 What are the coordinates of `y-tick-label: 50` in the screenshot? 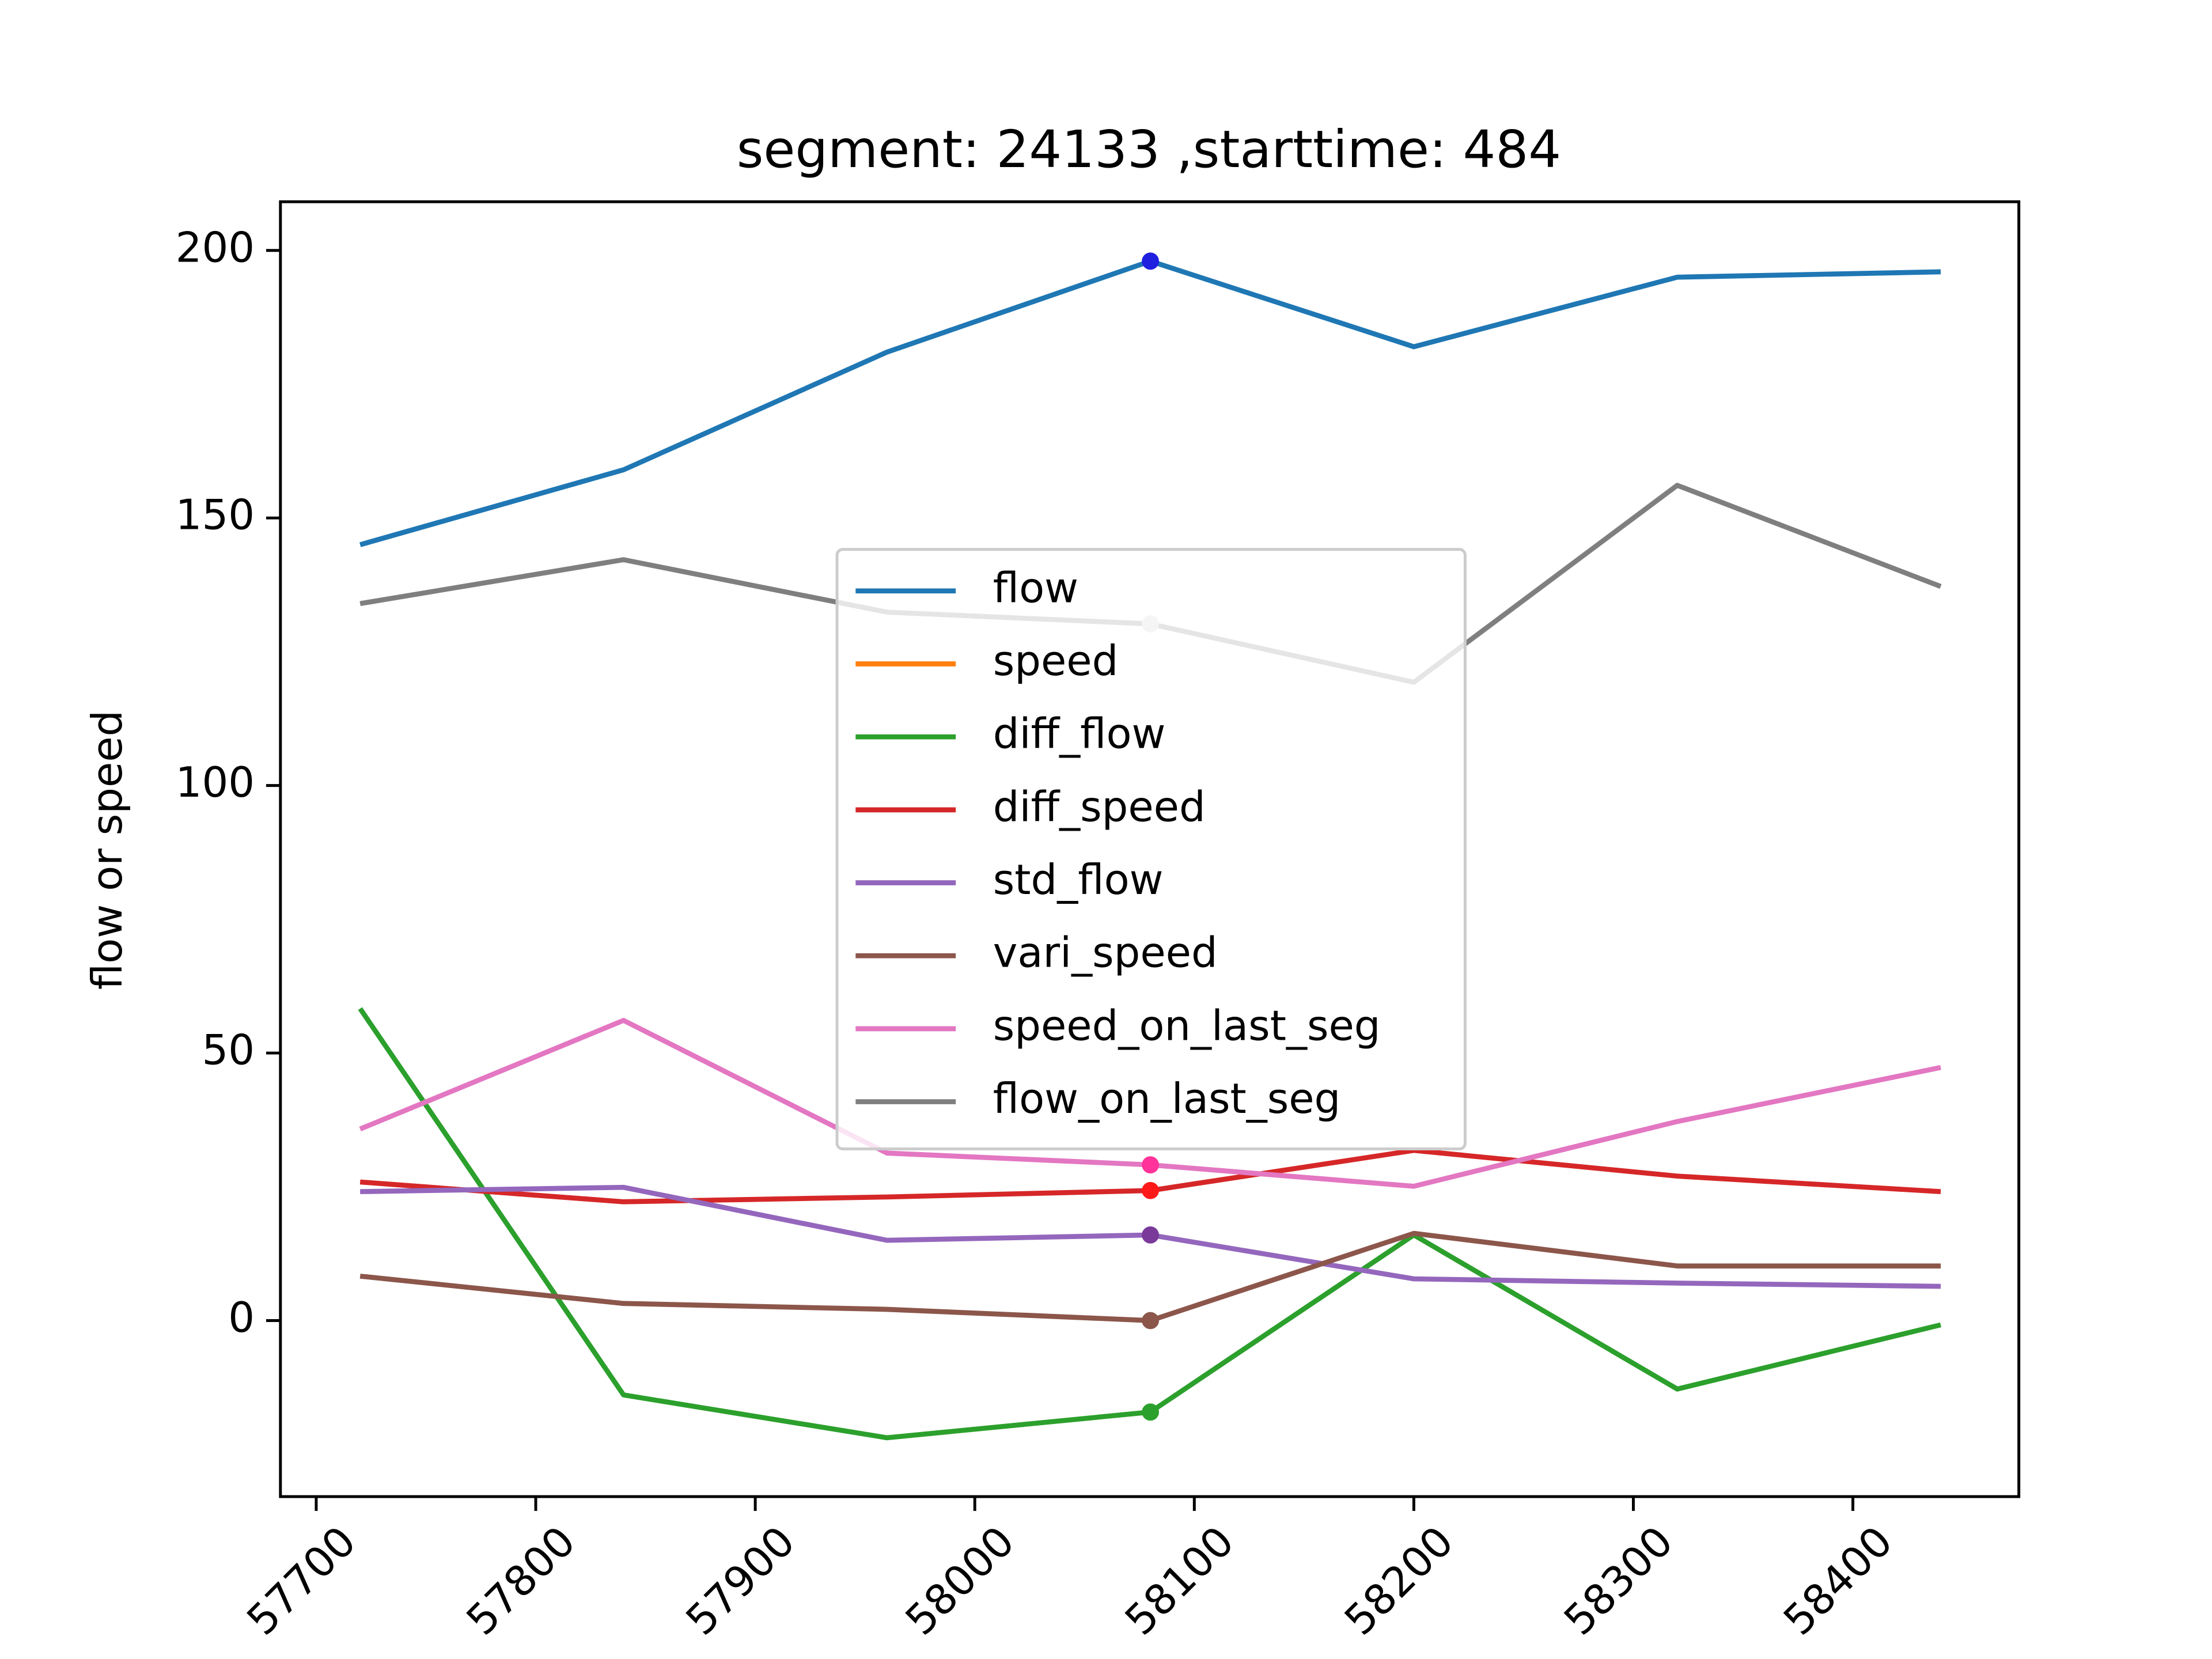 It's located at (228, 1050).